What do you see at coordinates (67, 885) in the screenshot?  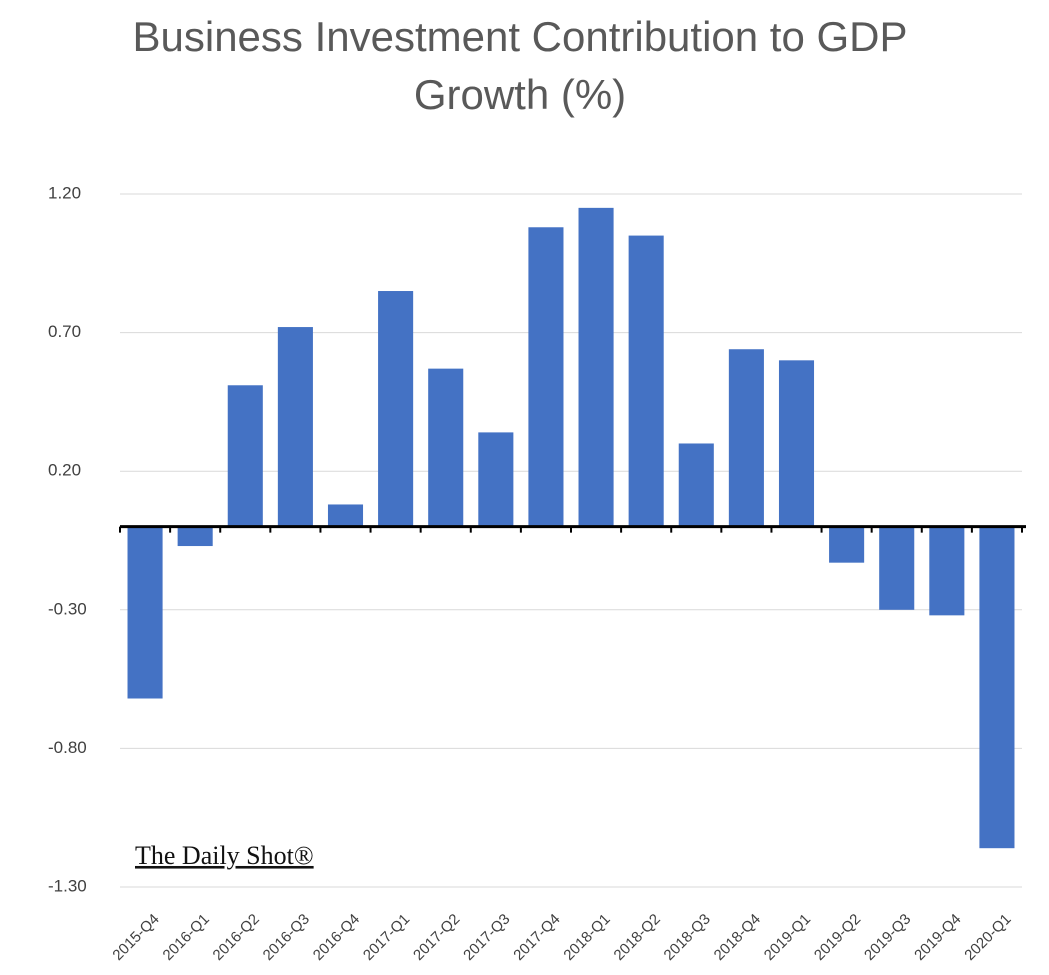 I see `y-tick-label: -1.30` at bounding box center [67, 885].